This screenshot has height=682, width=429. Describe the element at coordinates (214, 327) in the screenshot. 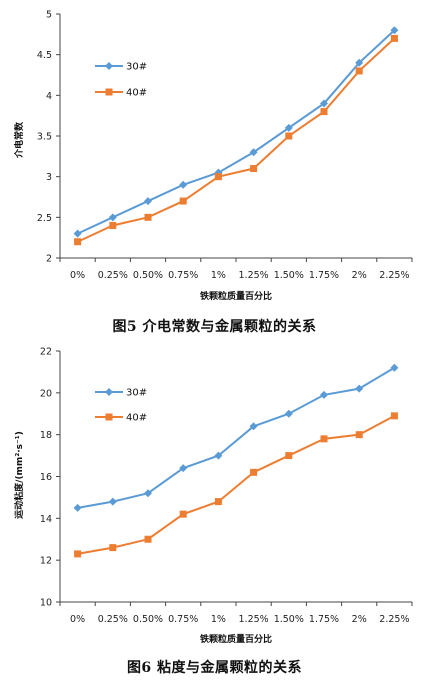

I see `figure-5-caption: 图5 介电常数与金属颗粒的关系` at that location.